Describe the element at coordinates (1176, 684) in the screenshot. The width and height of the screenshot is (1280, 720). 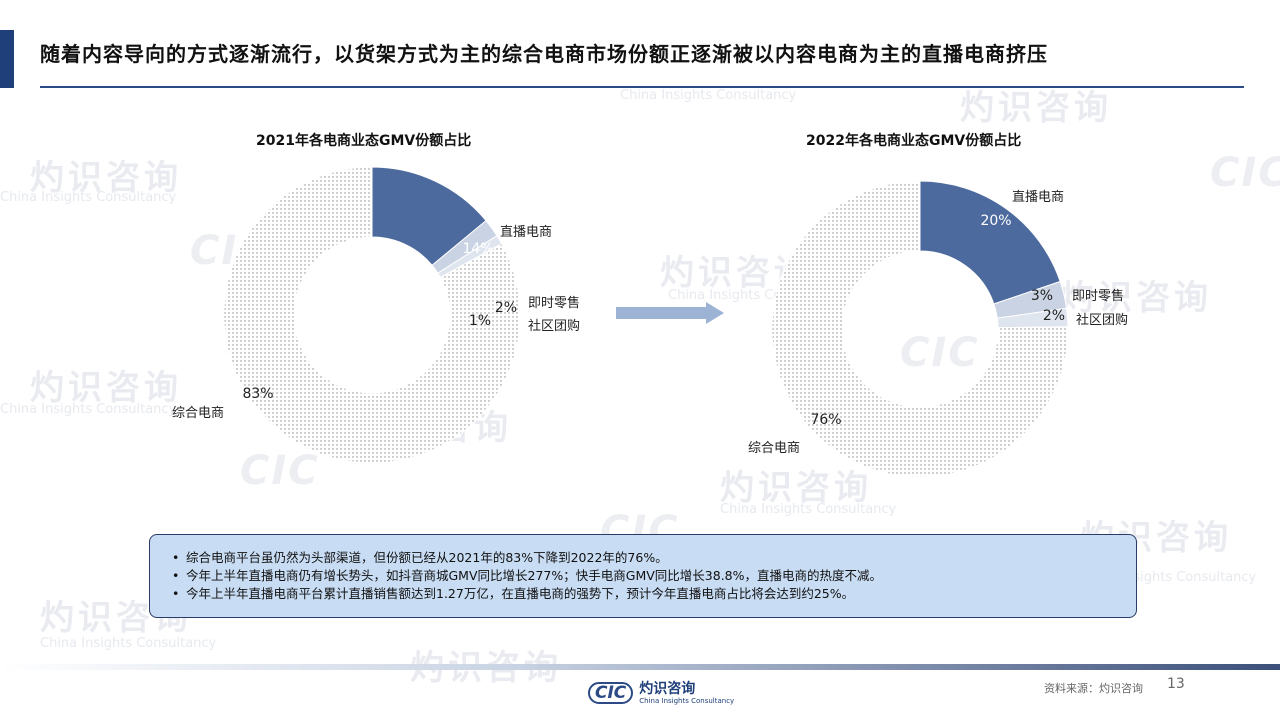
I see `page-number: 13` at that location.